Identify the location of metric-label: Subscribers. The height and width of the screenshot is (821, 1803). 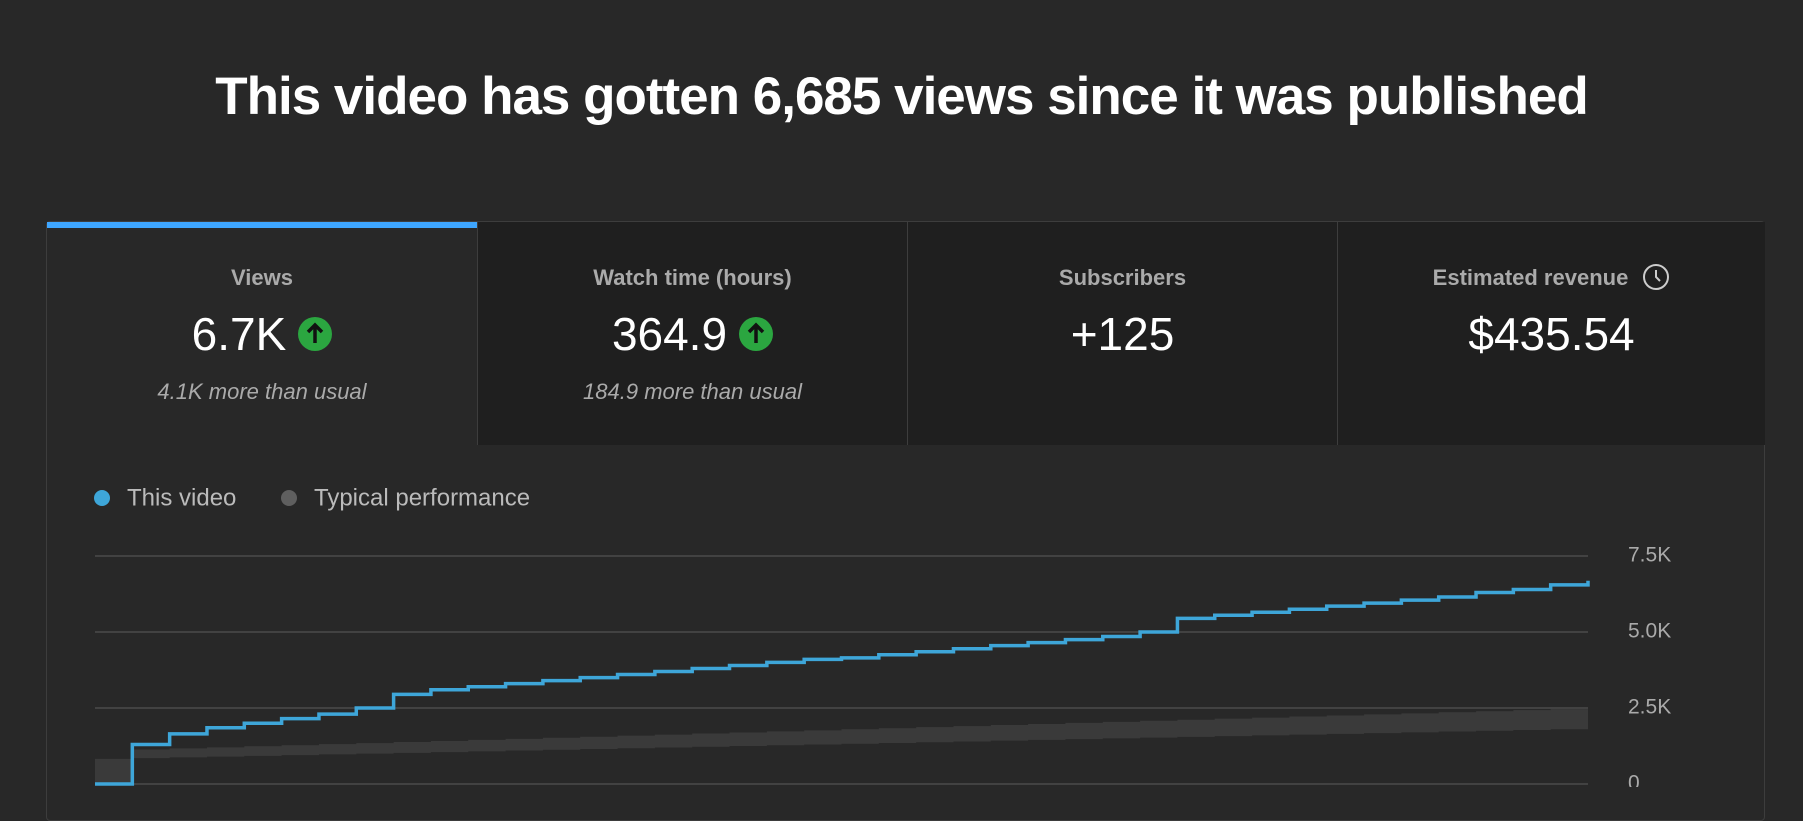
(1122, 277).